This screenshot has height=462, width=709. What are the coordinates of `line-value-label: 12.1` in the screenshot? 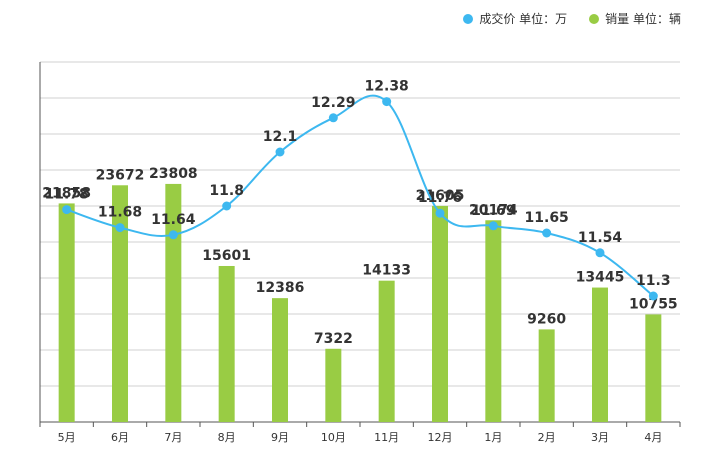 It's located at (280, 137).